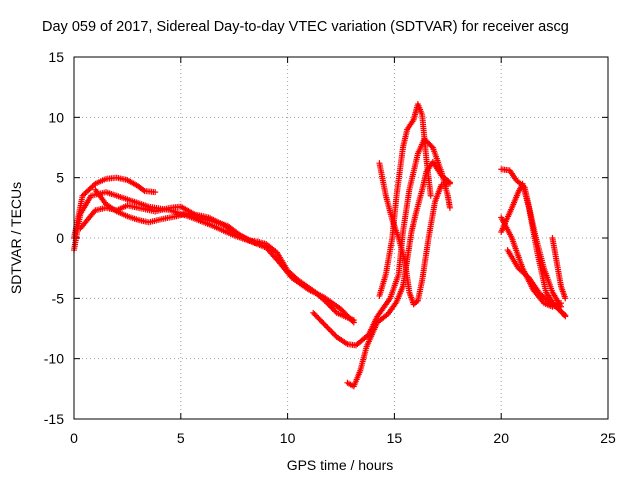  I want to click on x-tick-label: 20, so click(501, 438).